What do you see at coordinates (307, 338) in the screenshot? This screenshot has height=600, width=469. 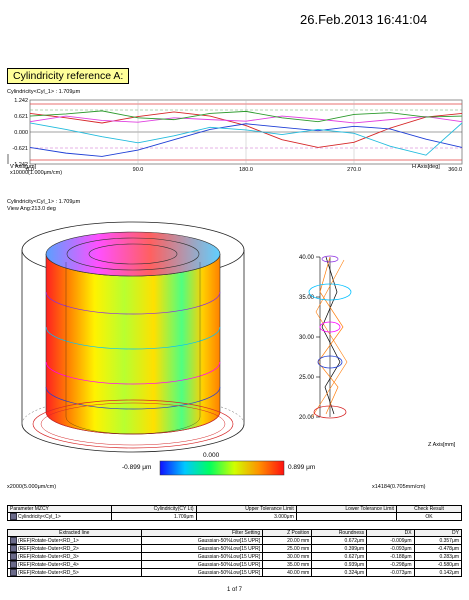 I see `z-tick-label: 30.00` at bounding box center [307, 338].